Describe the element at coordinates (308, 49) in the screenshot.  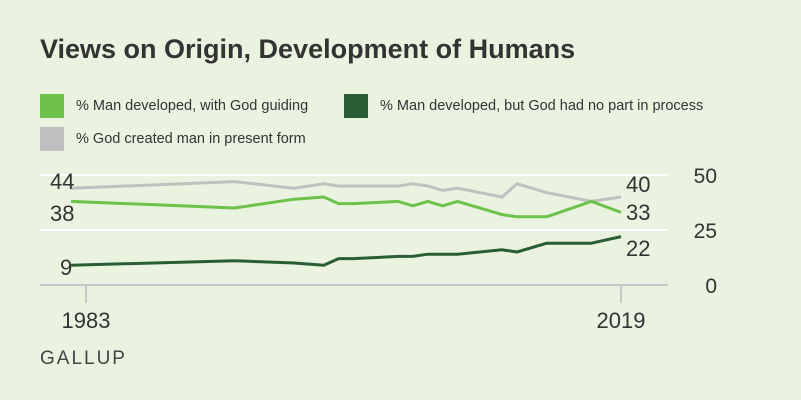
I see `chart-title: Views on Origin, Development of Humans` at that location.